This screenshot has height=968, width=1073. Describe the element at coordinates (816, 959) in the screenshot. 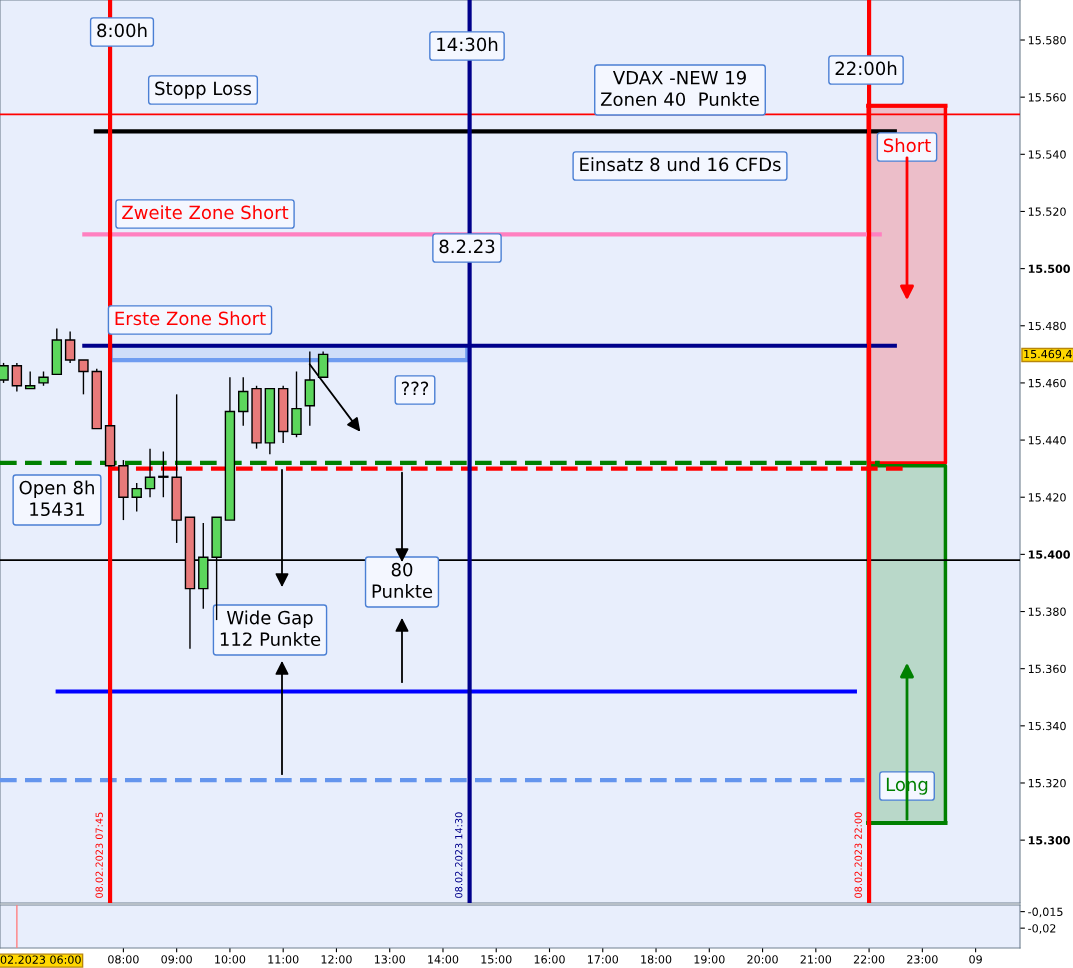

I see `x-tick-label: 21:00` at that location.